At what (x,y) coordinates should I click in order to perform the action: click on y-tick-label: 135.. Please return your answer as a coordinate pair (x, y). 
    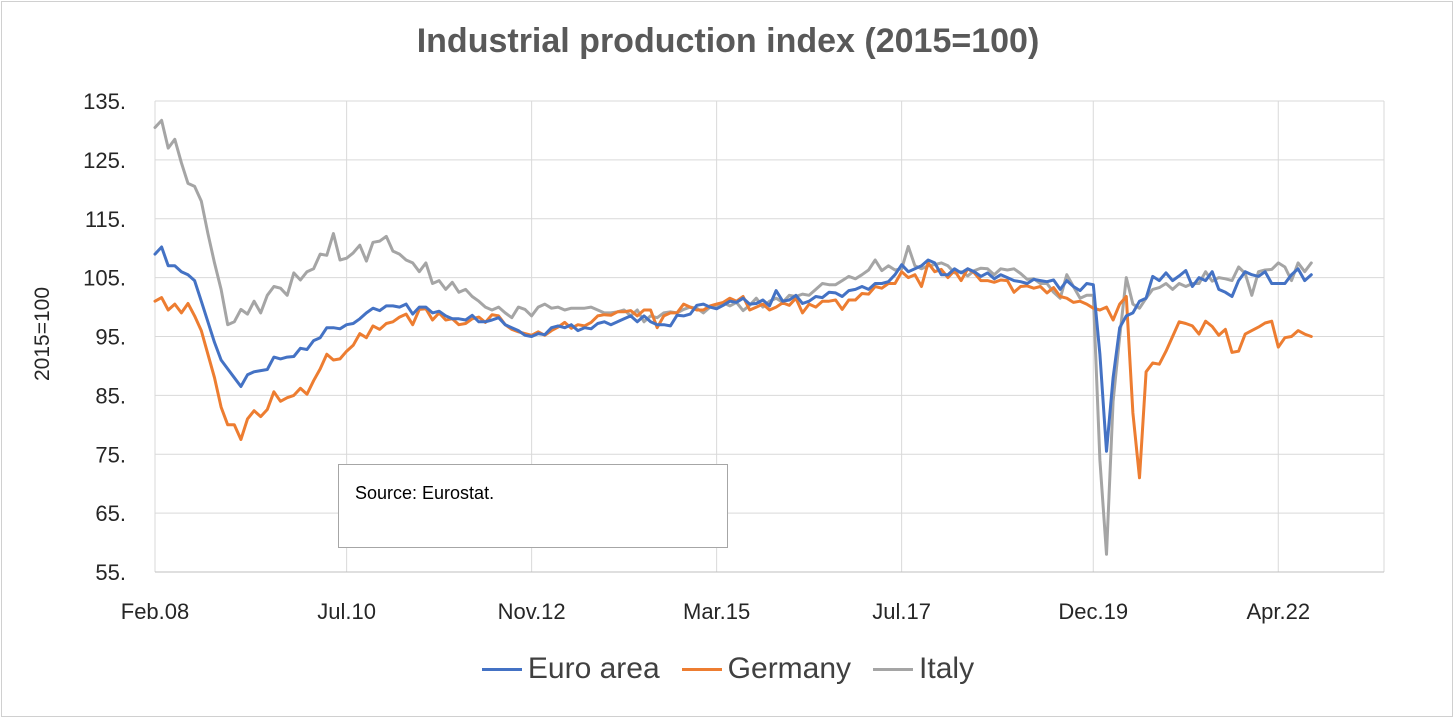
    Looking at the image, I should click on (104, 101).